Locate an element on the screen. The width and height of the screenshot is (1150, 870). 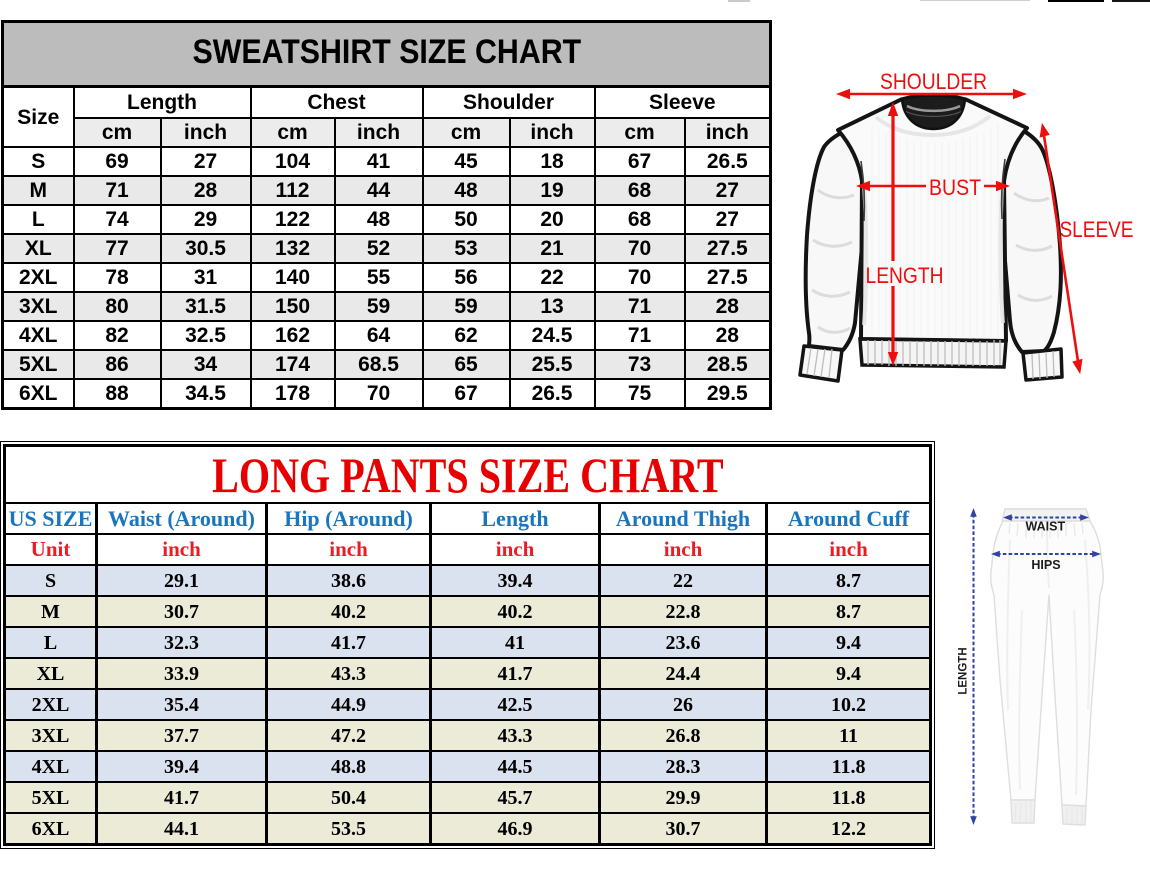
svg-text: BUST is located at coordinates (955, 187).